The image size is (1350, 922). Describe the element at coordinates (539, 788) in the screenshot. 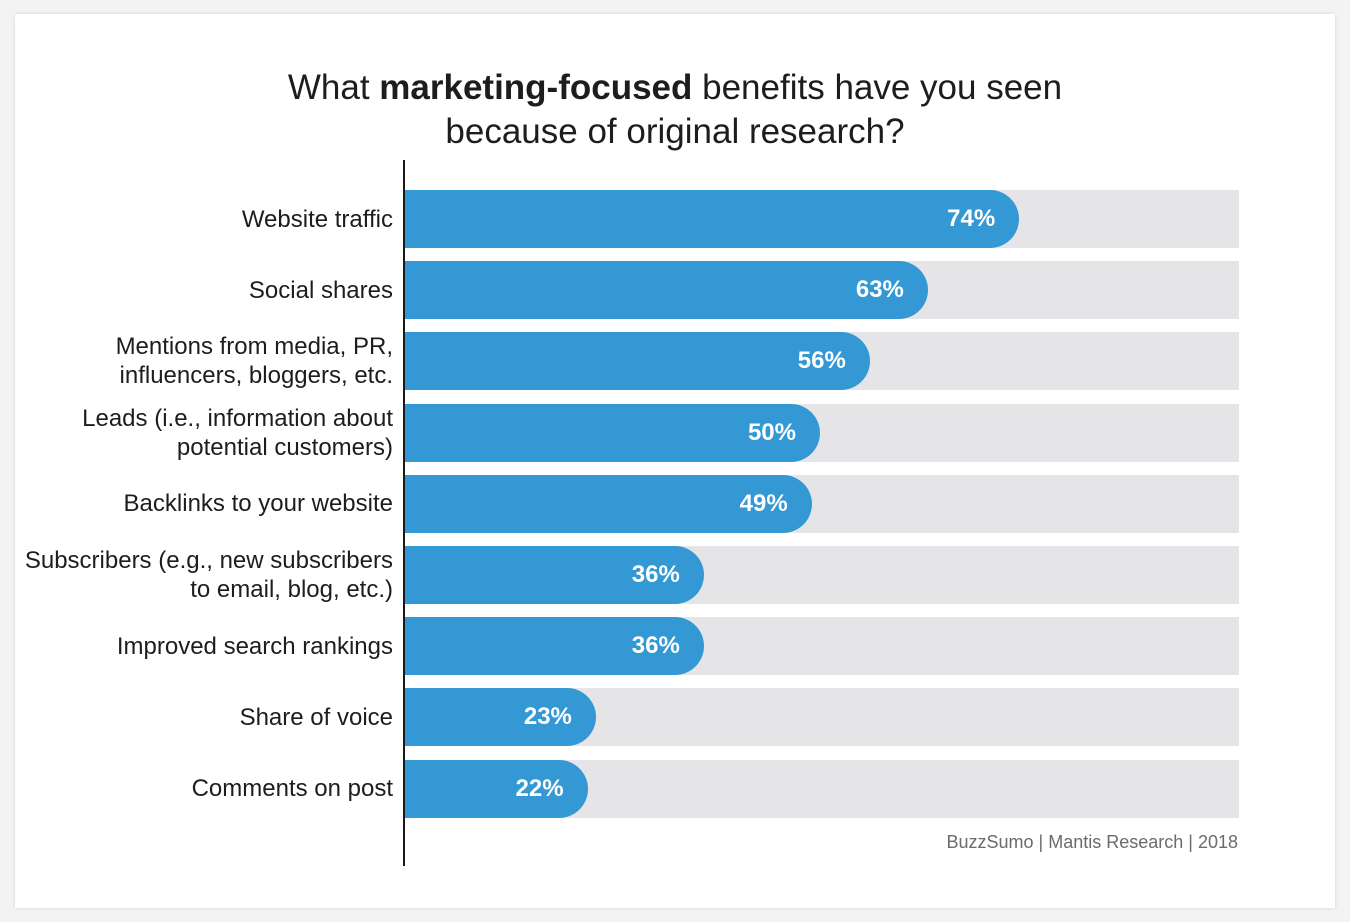

I see `bar-value-label: 22%` at that location.